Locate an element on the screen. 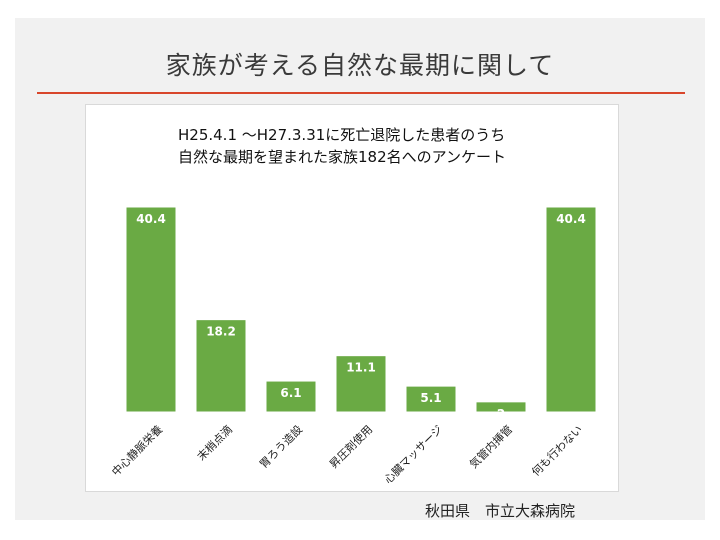 This screenshot has height=540, width=720. chart-title-line-2: 自然な最期を望まれた家族182名へのアンケート is located at coordinates (342, 157).